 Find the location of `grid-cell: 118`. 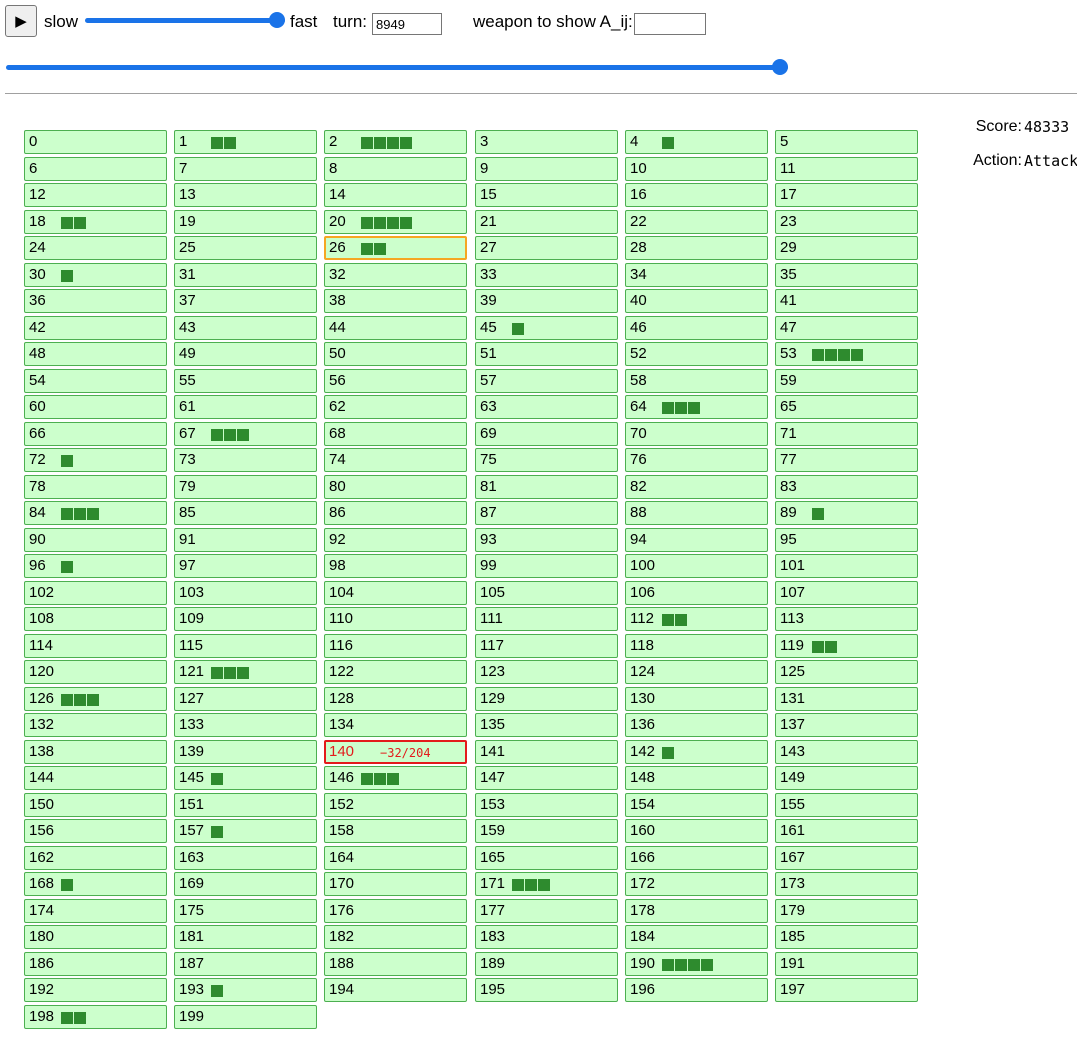

grid-cell: 118 is located at coordinates (696, 646).